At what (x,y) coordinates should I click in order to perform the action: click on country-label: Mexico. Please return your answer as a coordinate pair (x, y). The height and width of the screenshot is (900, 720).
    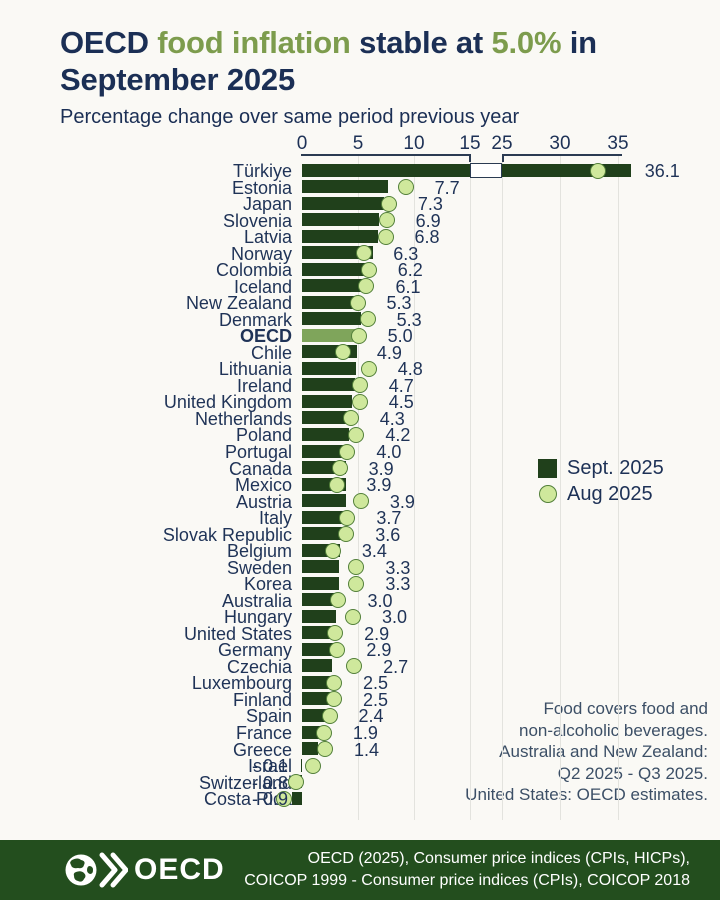
    Looking at the image, I should click on (263, 485).